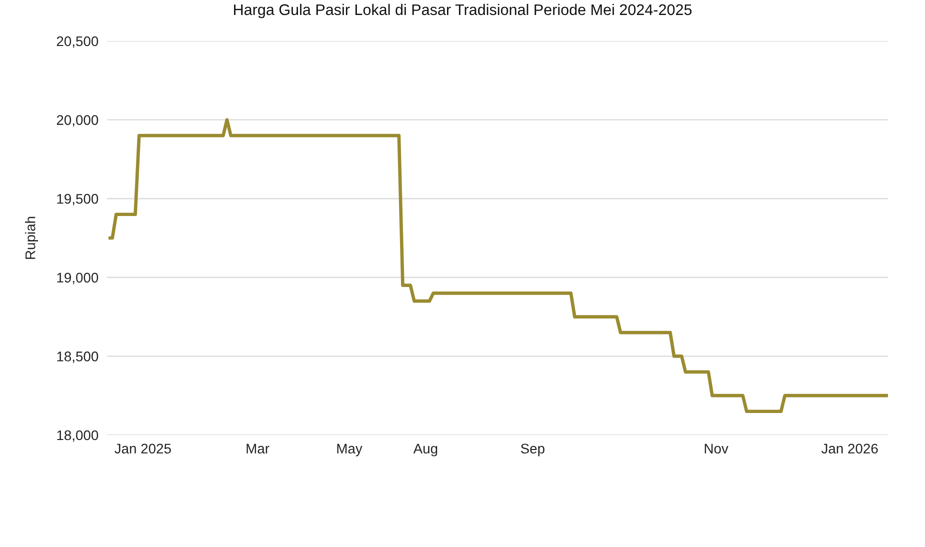  Describe the element at coordinates (77, 121) in the screenshot. I see `y-tick-label: 20,000` at that location.